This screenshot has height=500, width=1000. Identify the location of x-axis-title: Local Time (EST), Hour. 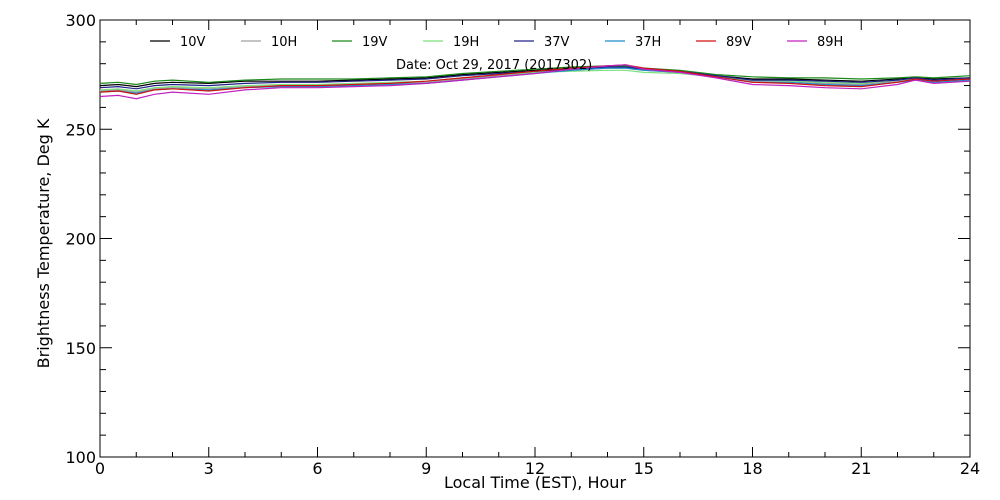
(535, 482).